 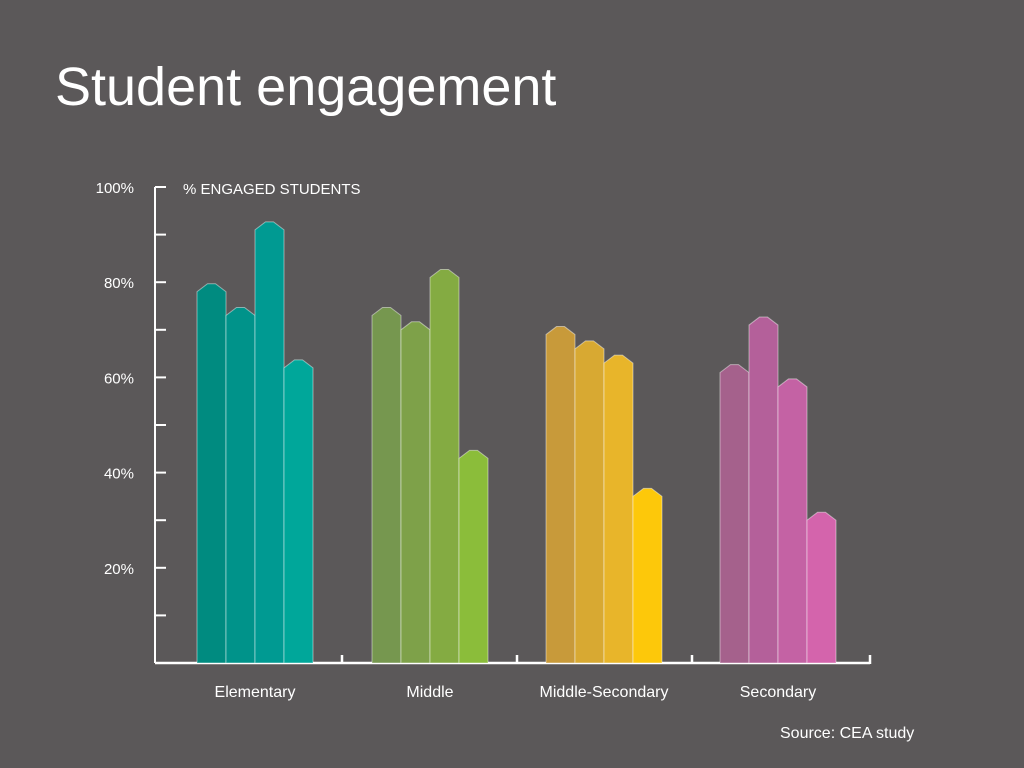 I want to click on source-note: Source: CEA study, so click(x=847, y=733).